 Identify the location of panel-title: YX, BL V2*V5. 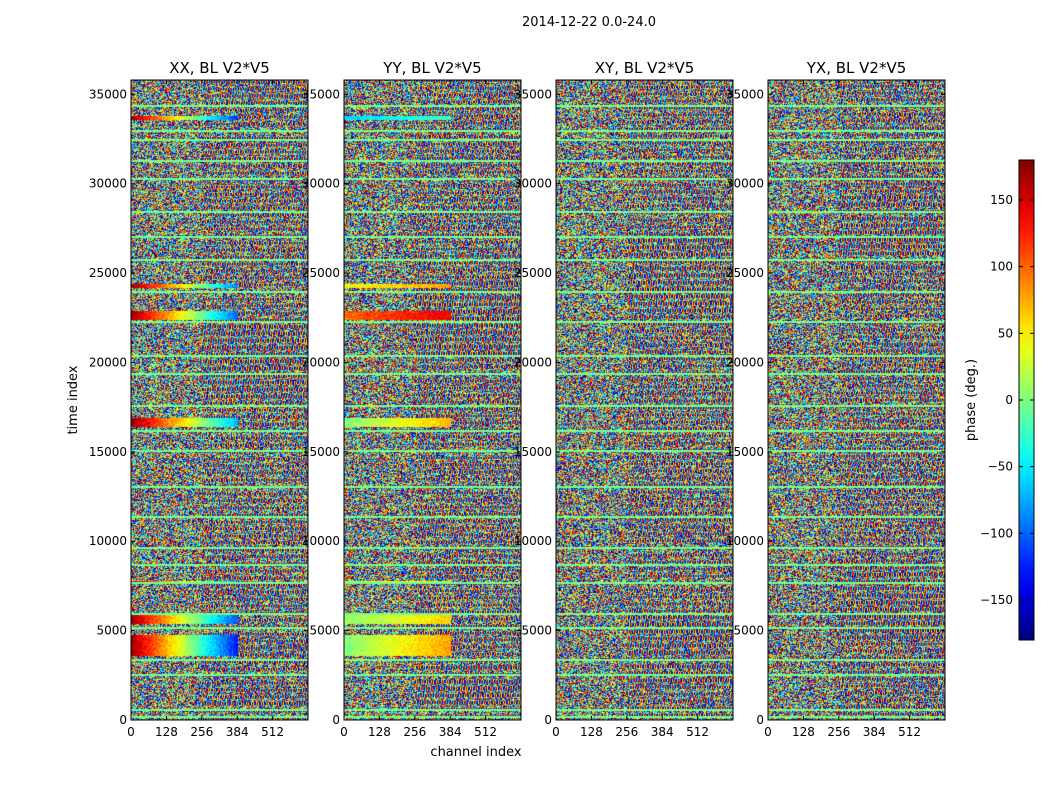
(856, 68).